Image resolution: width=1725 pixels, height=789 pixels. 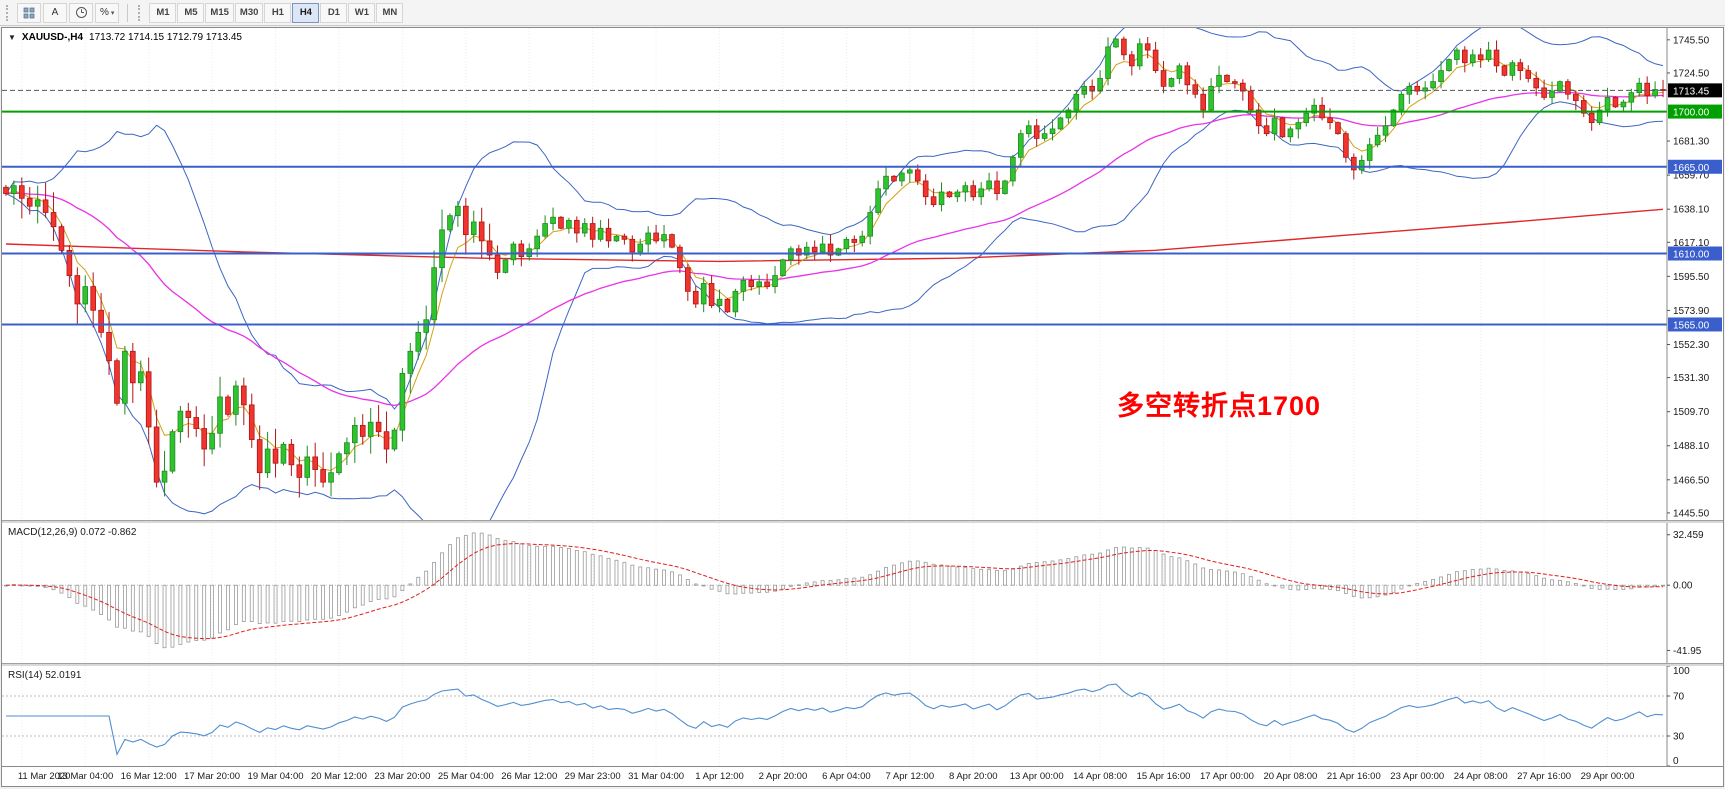 I want to click on time-axis-label: 23 Mar 20:00, so click(x=402, y=776).